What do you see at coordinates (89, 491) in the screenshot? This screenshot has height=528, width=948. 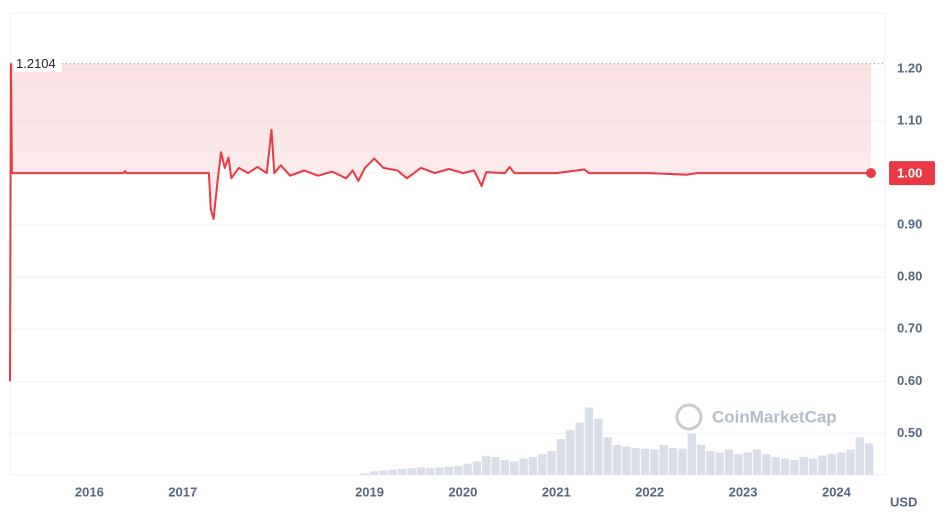 I see `x-tick-label: 2016` at bounding box center [89, 491].